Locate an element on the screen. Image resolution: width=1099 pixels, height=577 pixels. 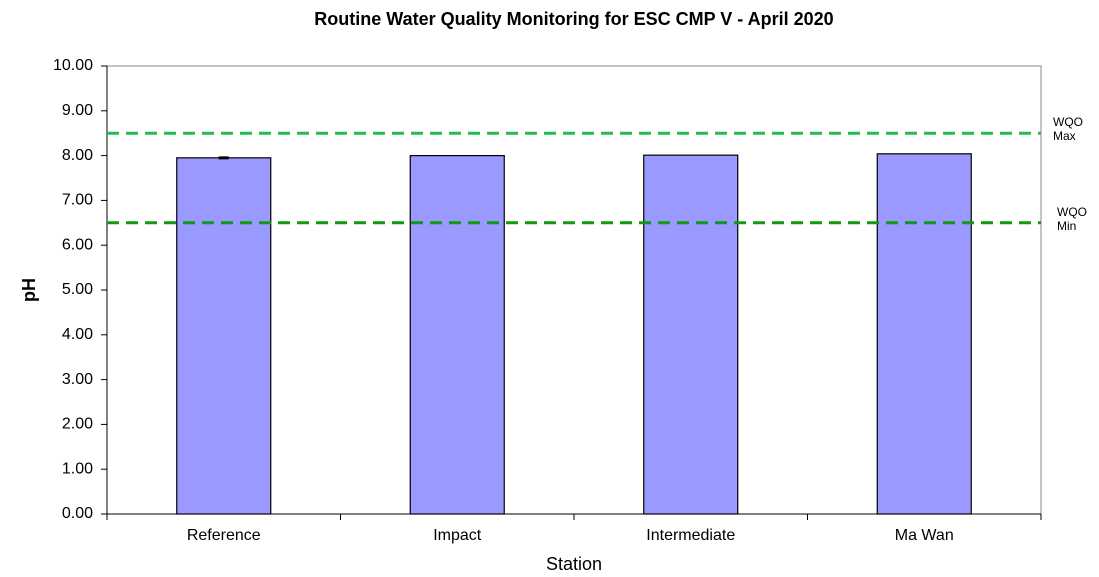
reference-label: WQO Min is located at coordinates (1072, 219).